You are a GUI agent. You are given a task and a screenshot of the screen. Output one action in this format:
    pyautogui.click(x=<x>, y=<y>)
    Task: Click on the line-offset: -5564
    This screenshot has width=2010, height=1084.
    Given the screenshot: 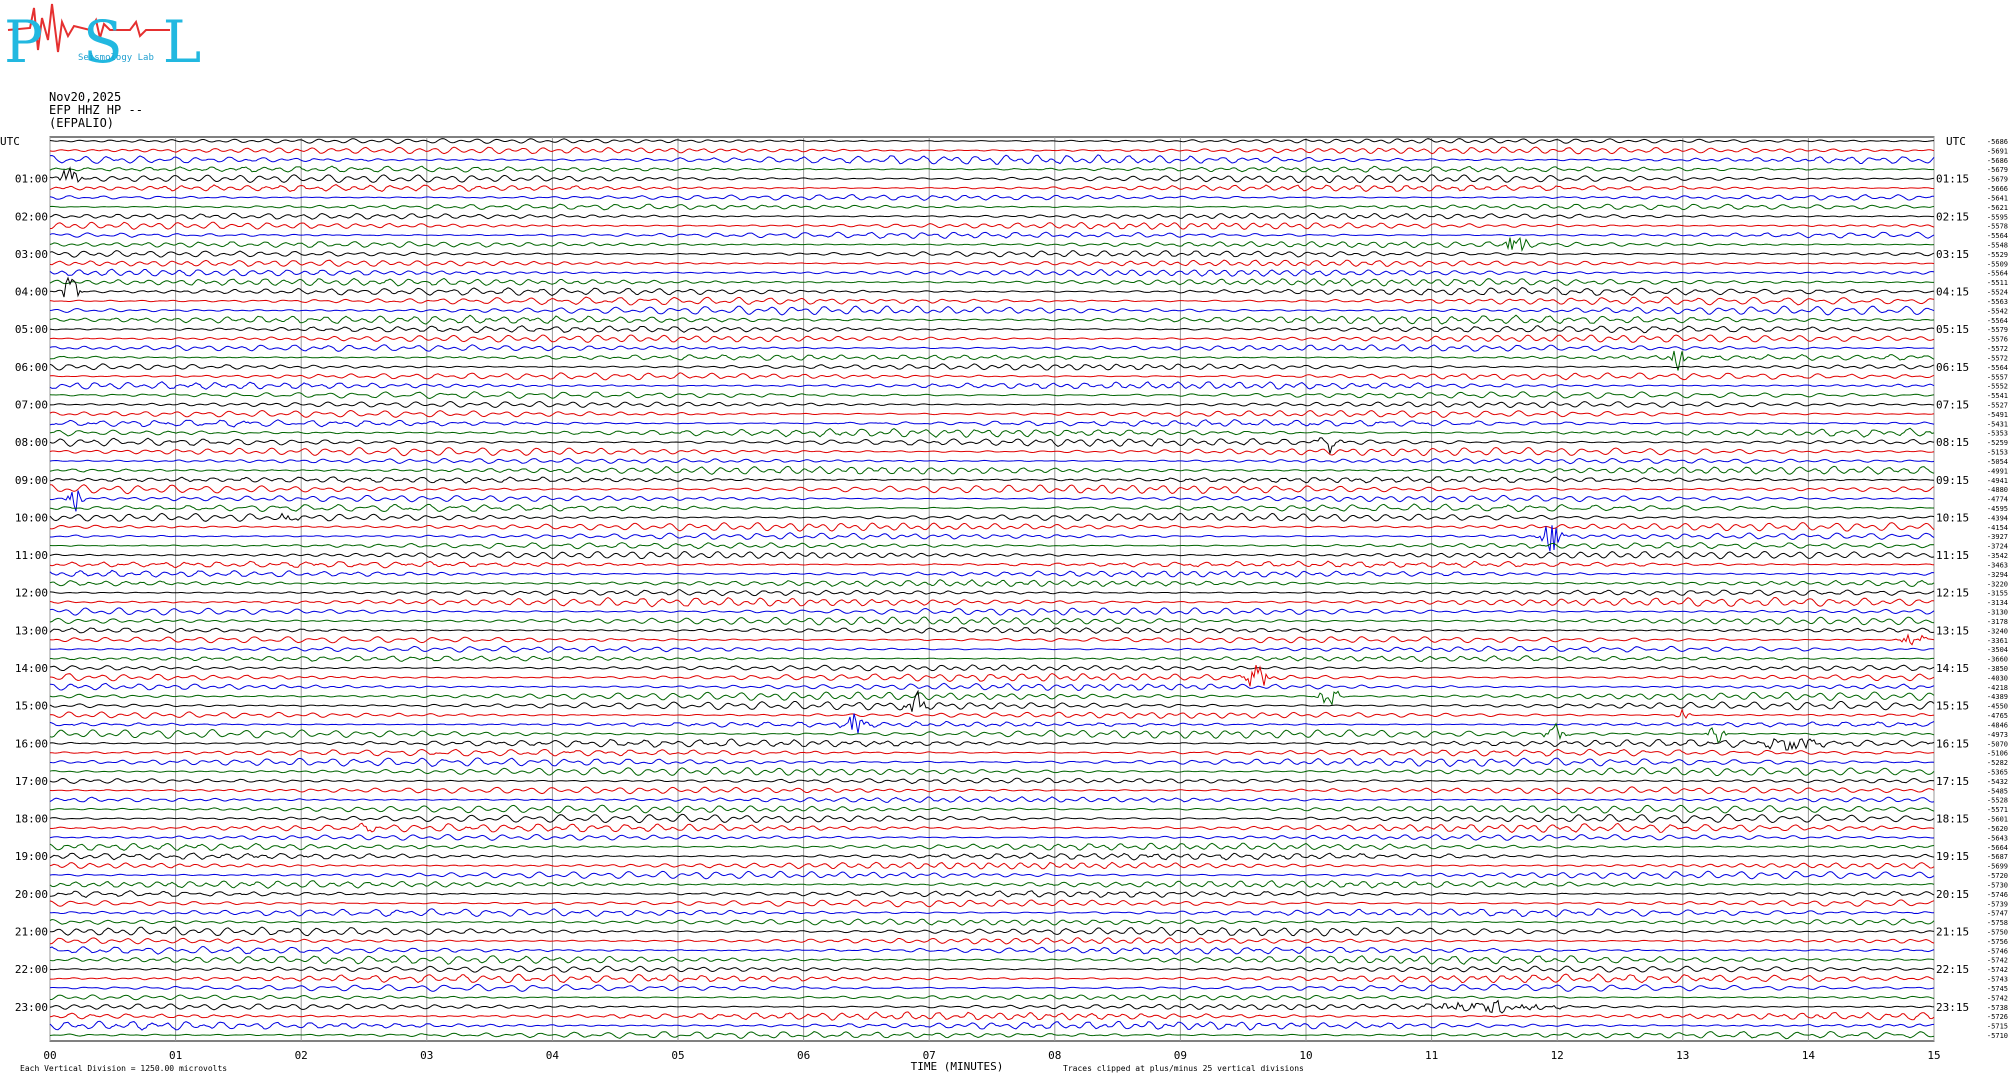 What is the action you would take?
    pyautogui.click(x=1997, y=368)
    